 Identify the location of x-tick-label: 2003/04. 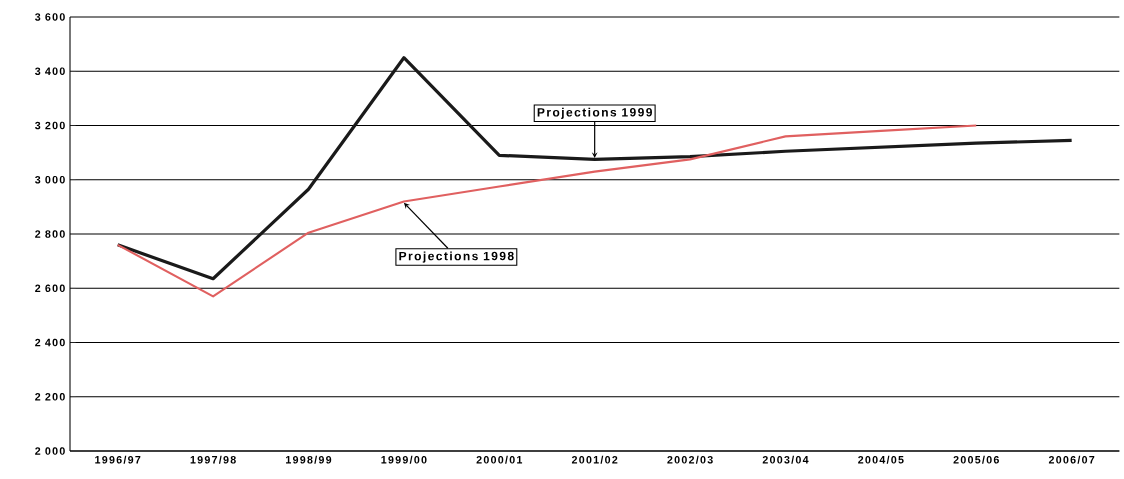
(785, 459).